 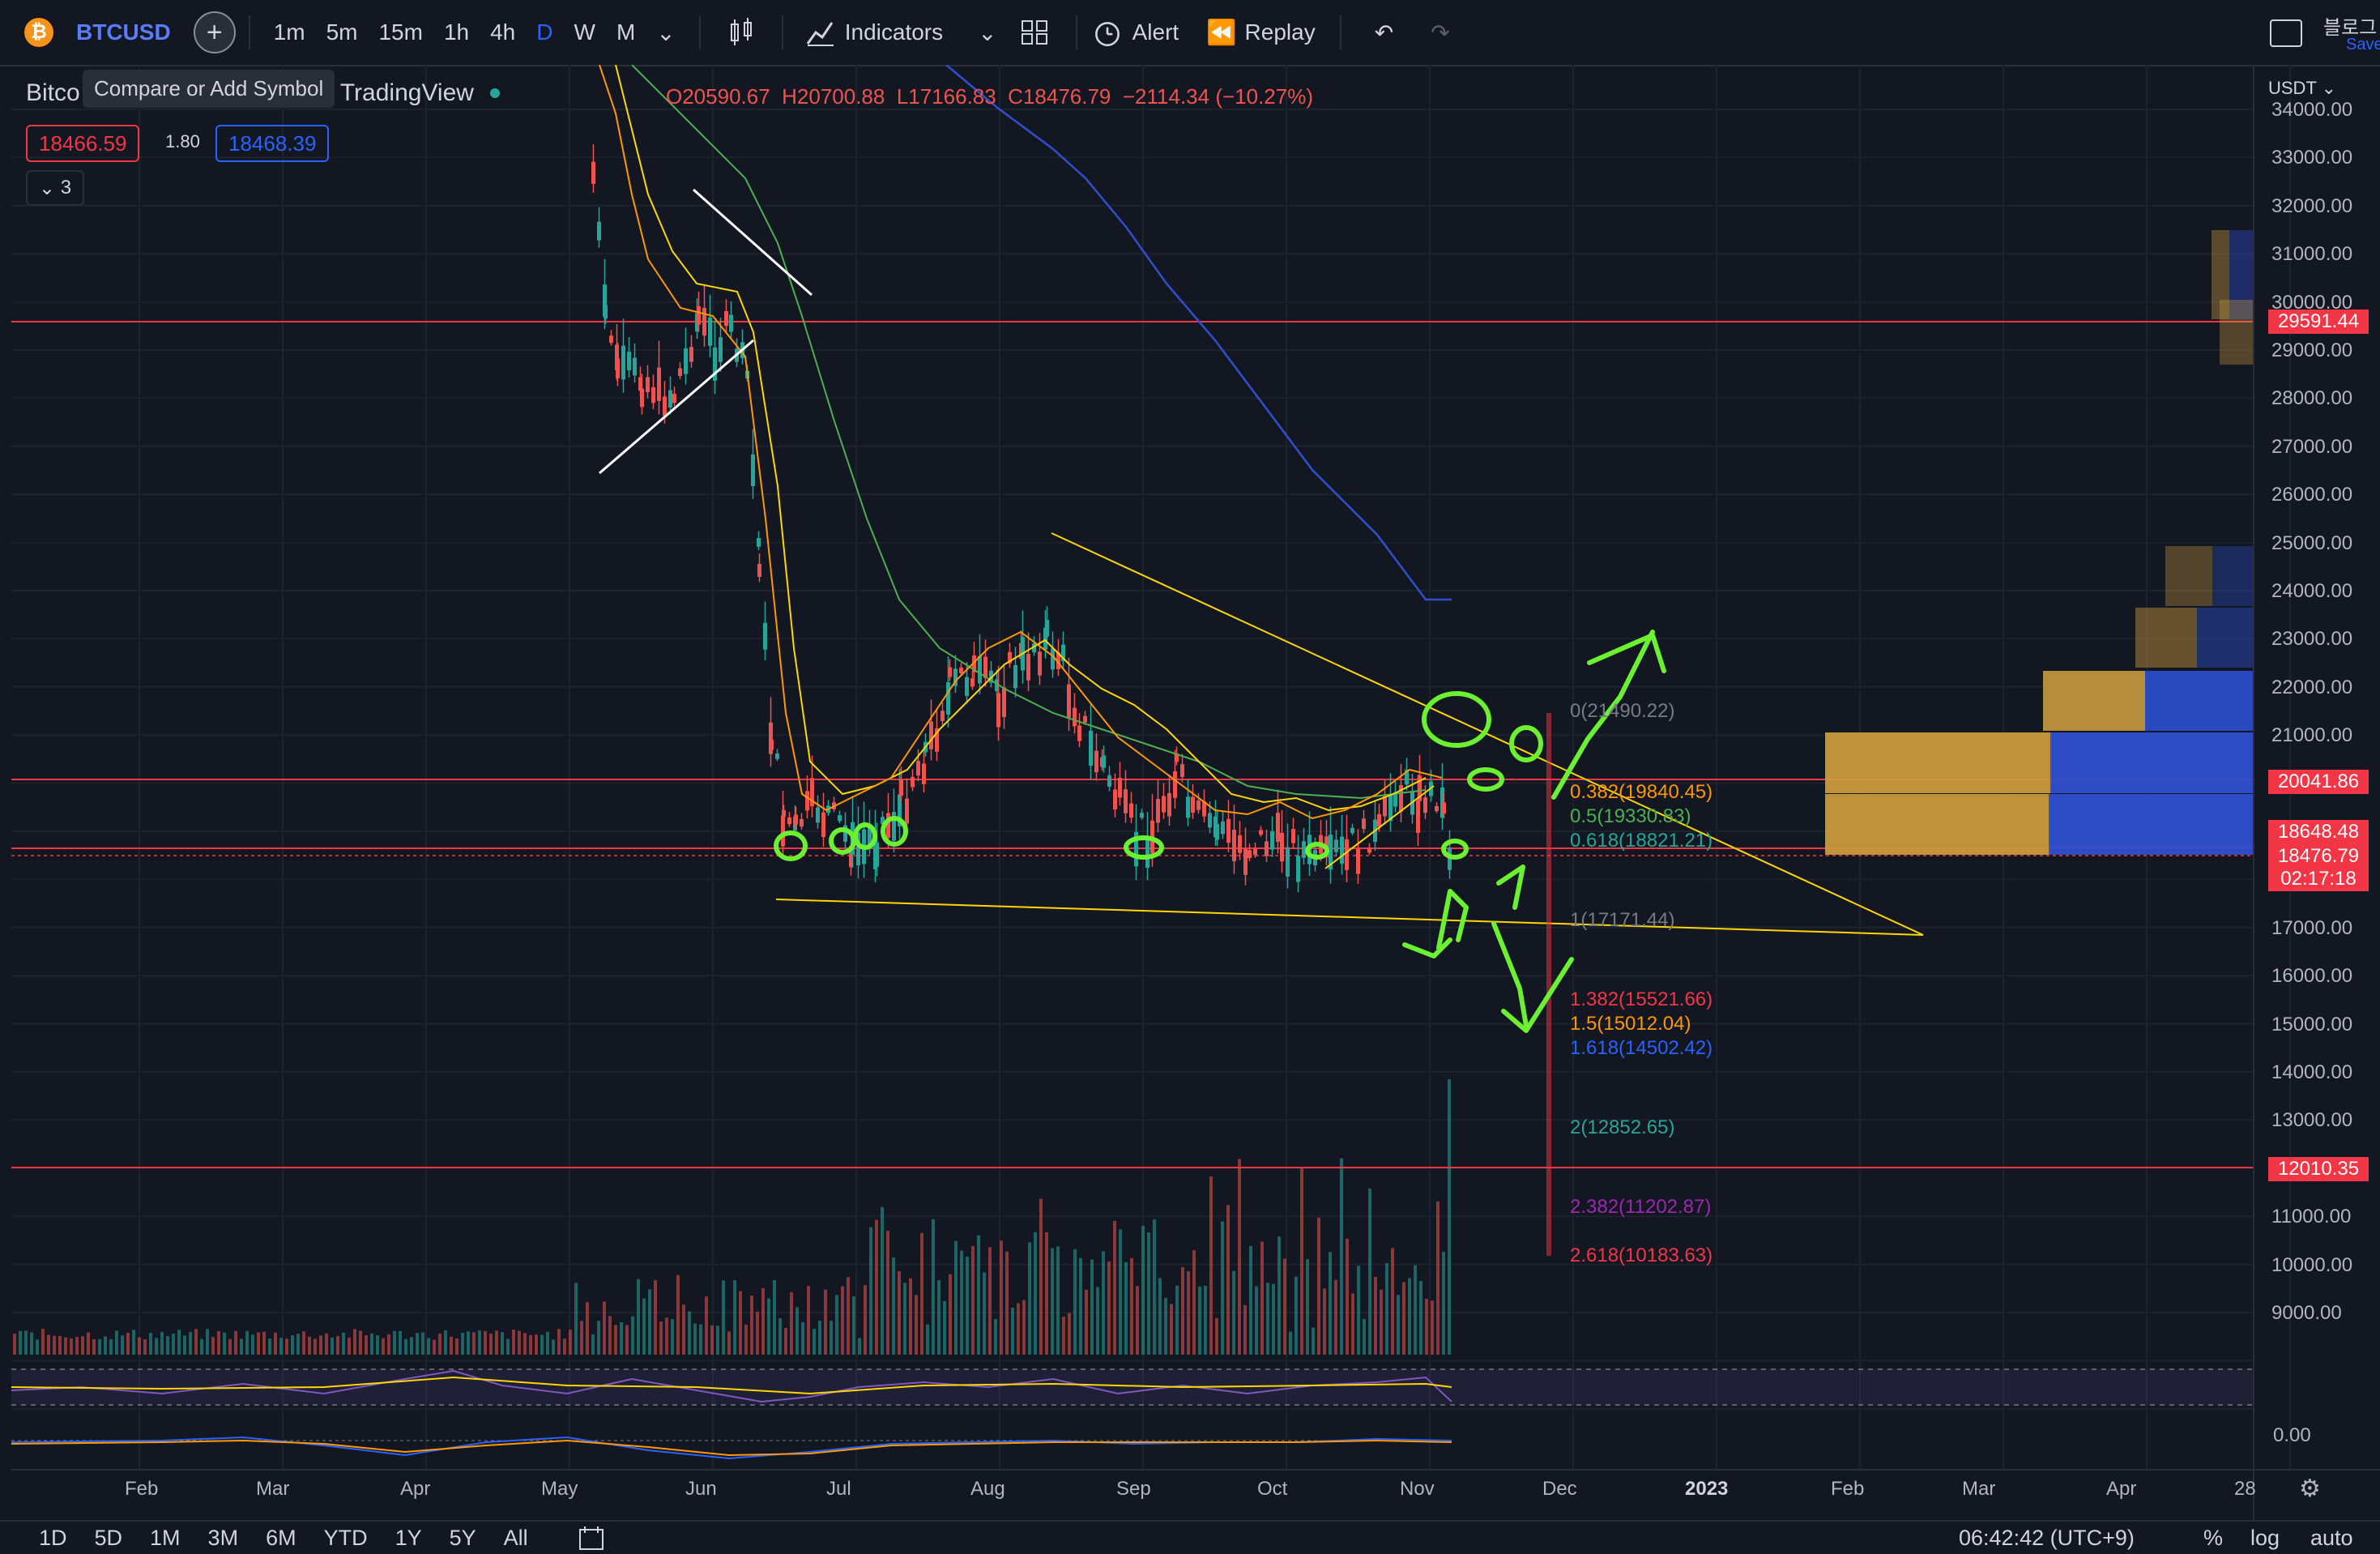 What do you see at coordinates (544, 32) in the screenshot?
I see `tf-d: D` at bounding box center [544, 32].